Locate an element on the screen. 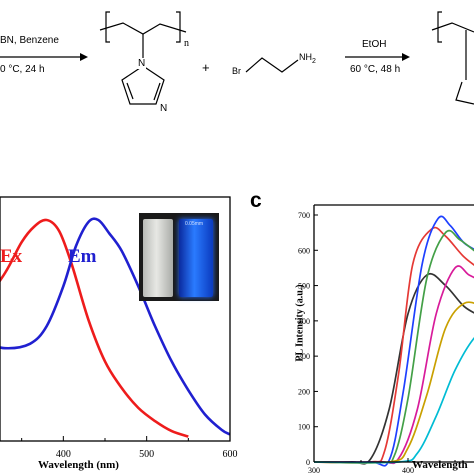 The image size is (474, 474). left-x-tick-label: 400 is located at coordinates (63, 454).